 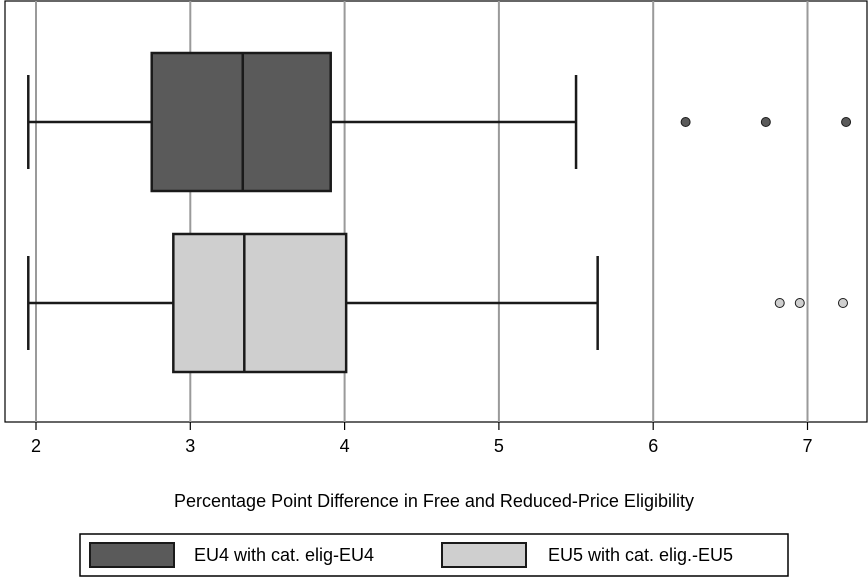 I want to click on x-tick-label-5: 5, so click(x=499, y=446).